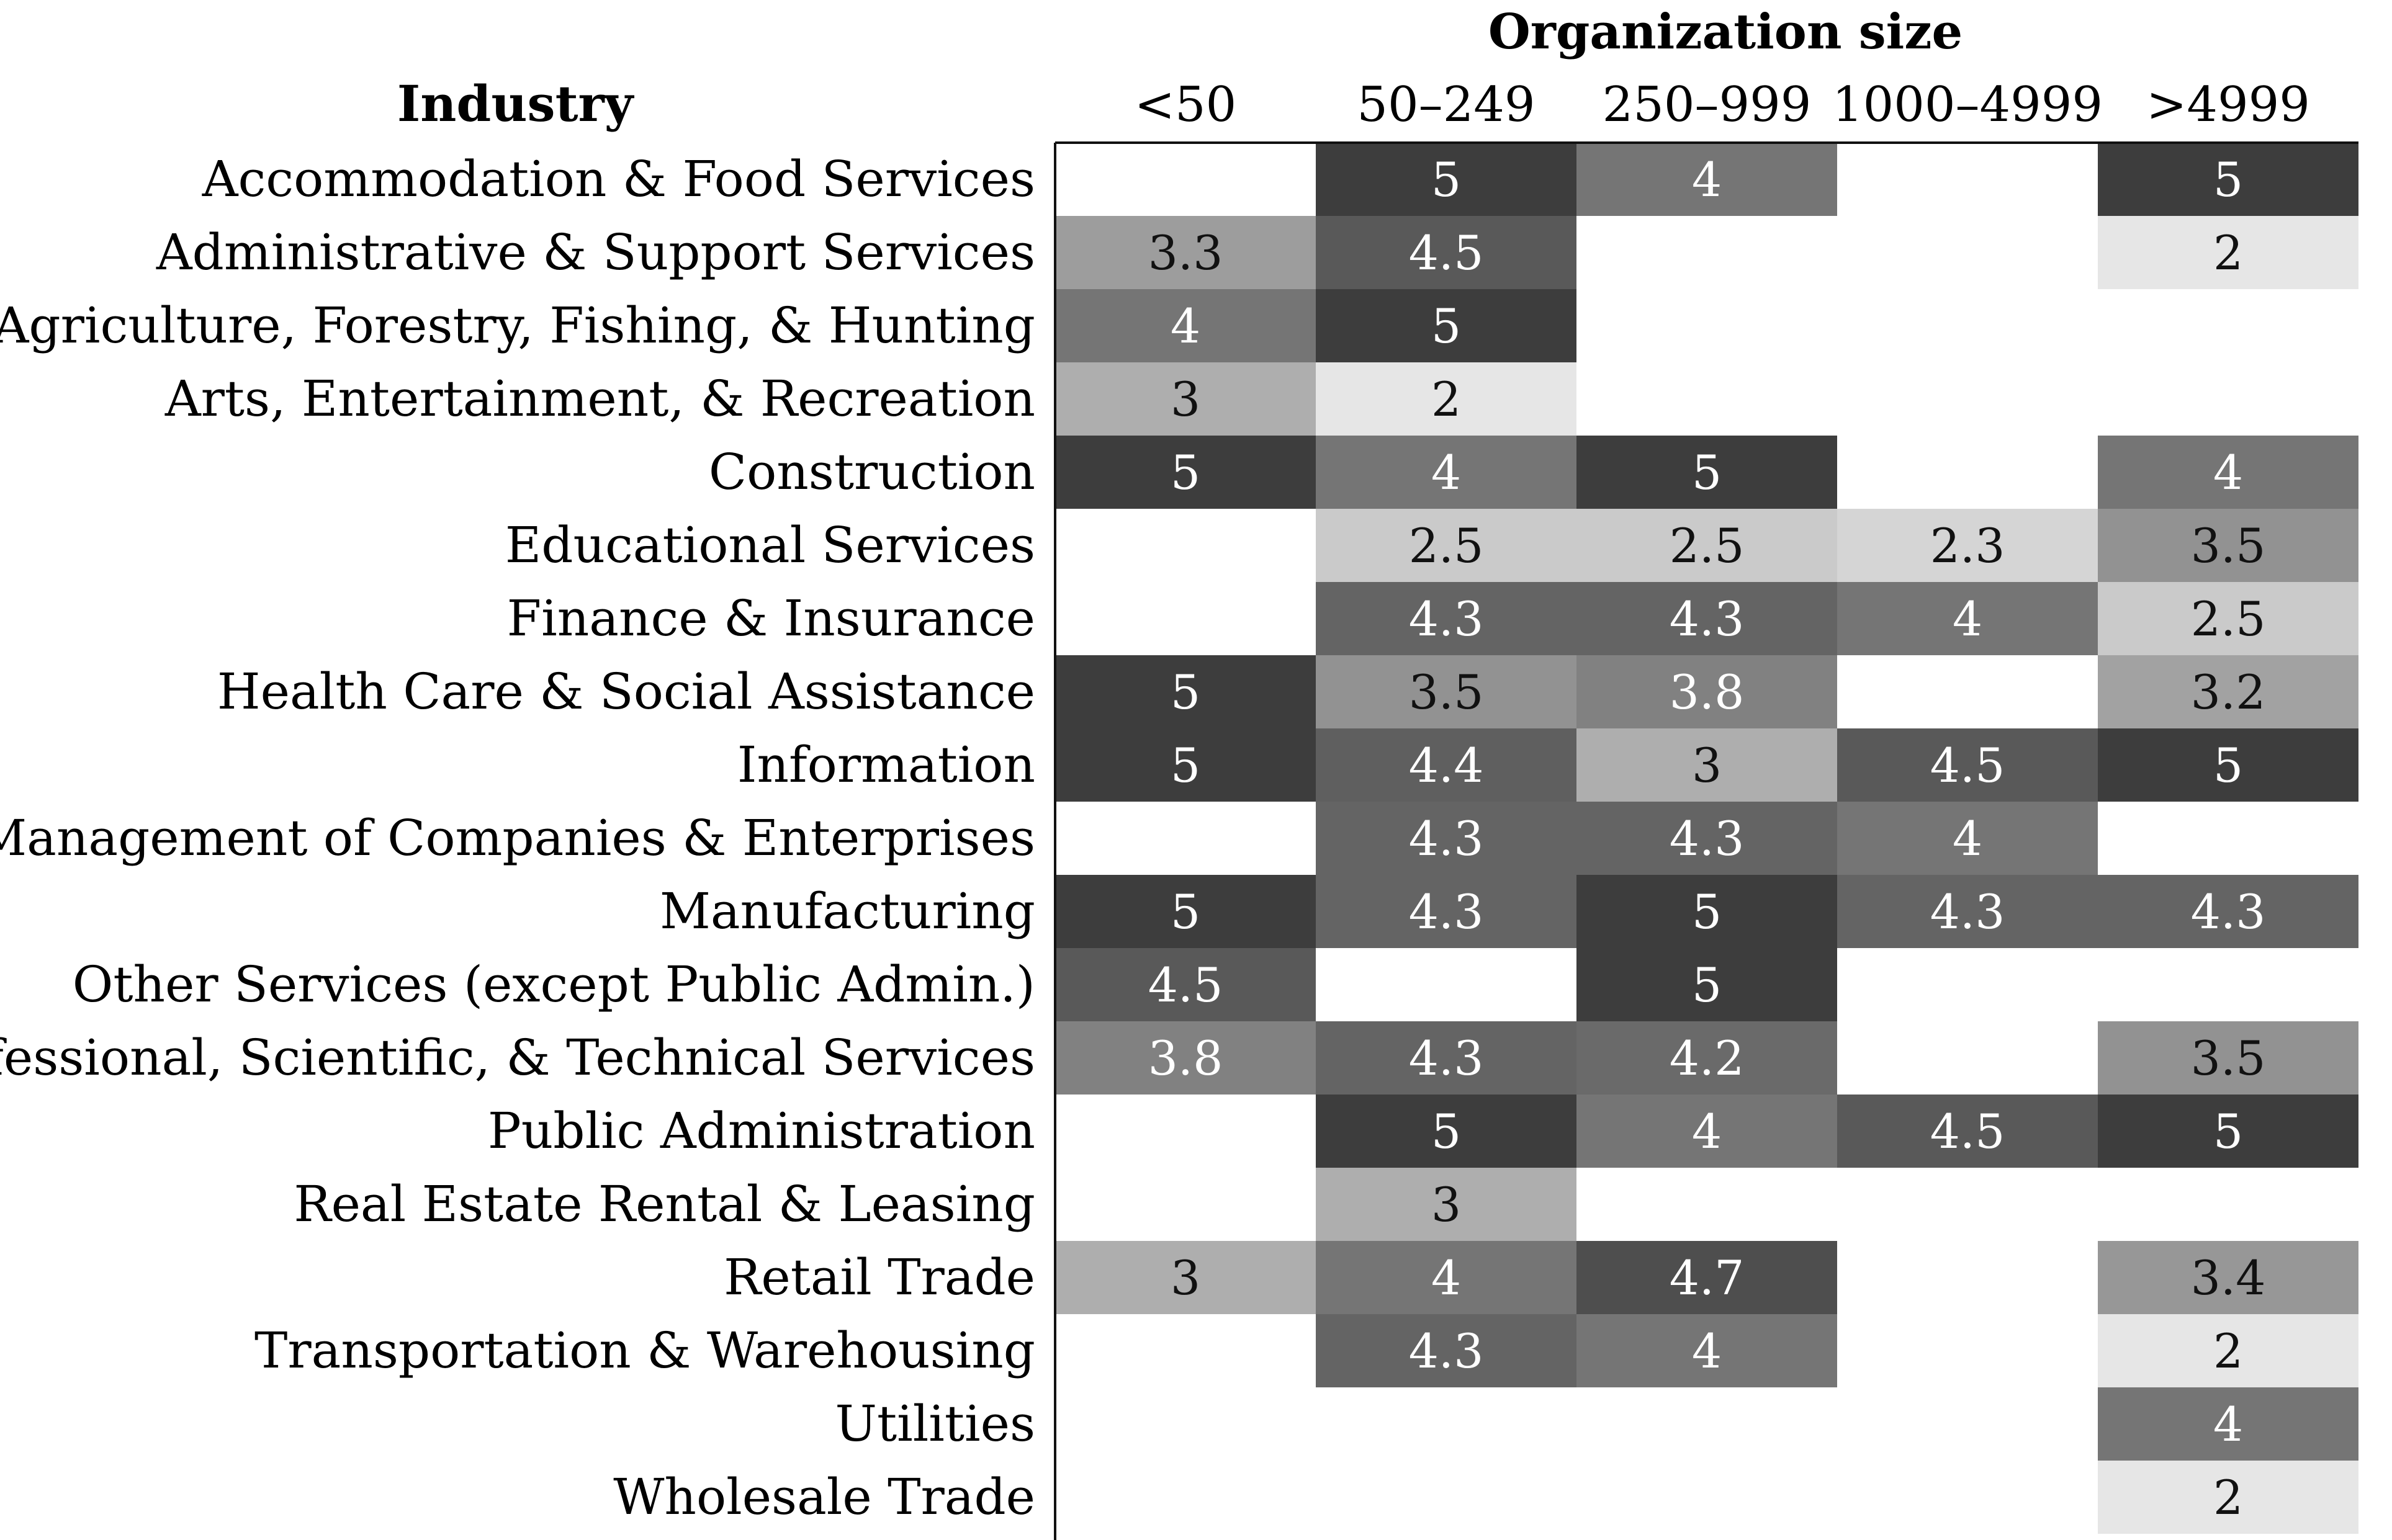 The width and height of the screenshot is (2392, 1540). I want to click on cell-value-label-r10-c2: 5, so click(1707, 911).